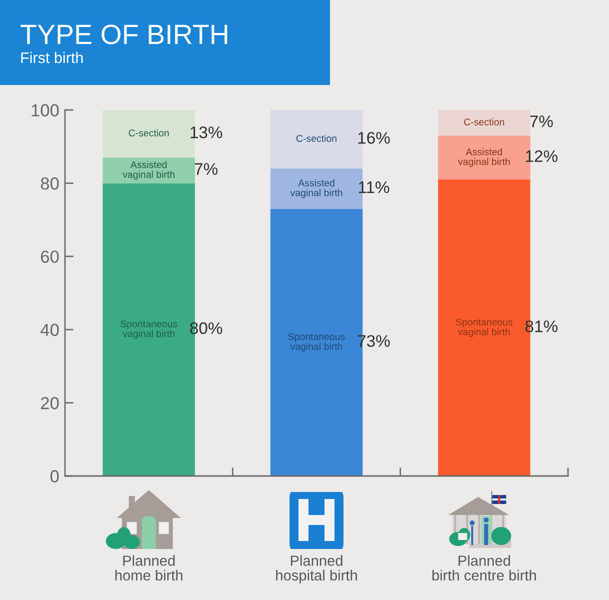 The image size is (609, 600). What do you see at coordinates (374, 187) in the screenshot?
I see `data-label: 11%` at bounding box center [374, 187].